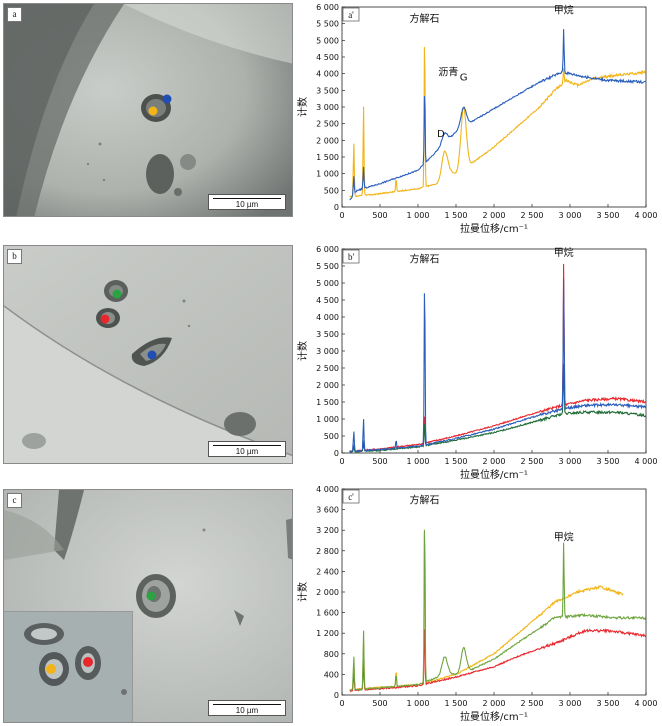 This screenshot has height=726, width=662. I want to click on inset-micrograph-c, so click(68, 666).